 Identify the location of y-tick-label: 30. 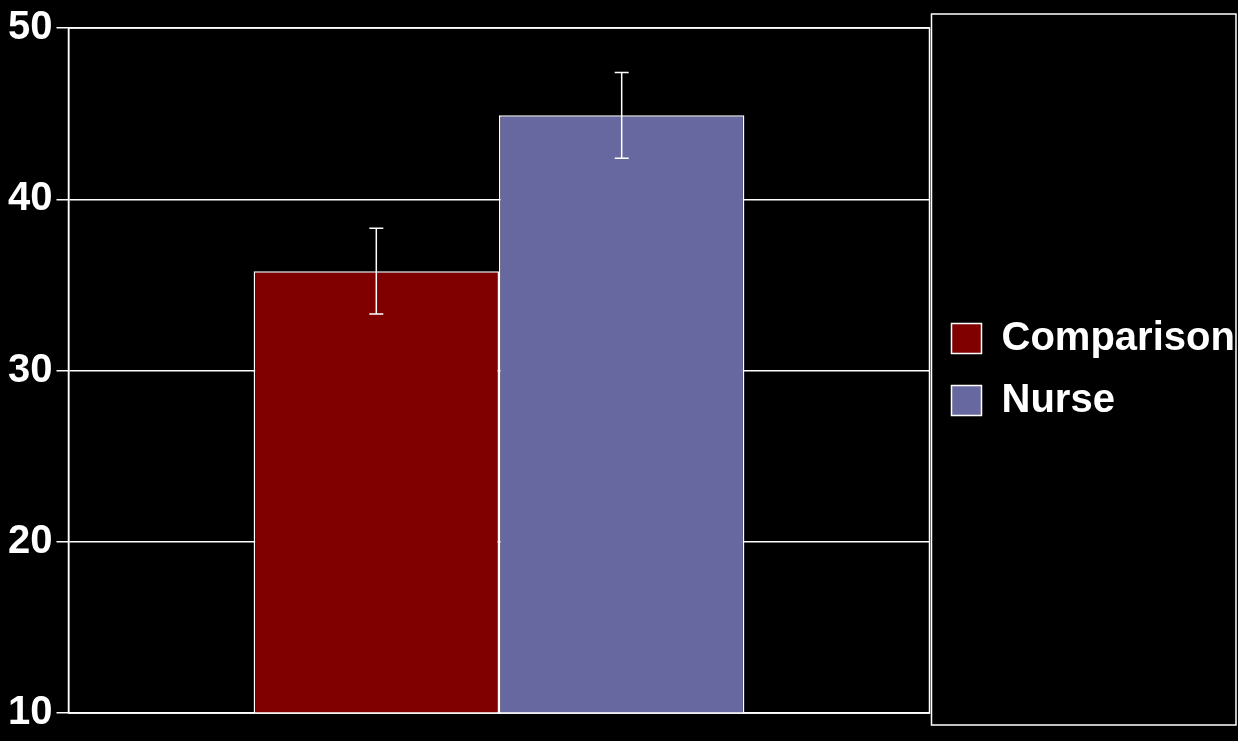
(30, 367).